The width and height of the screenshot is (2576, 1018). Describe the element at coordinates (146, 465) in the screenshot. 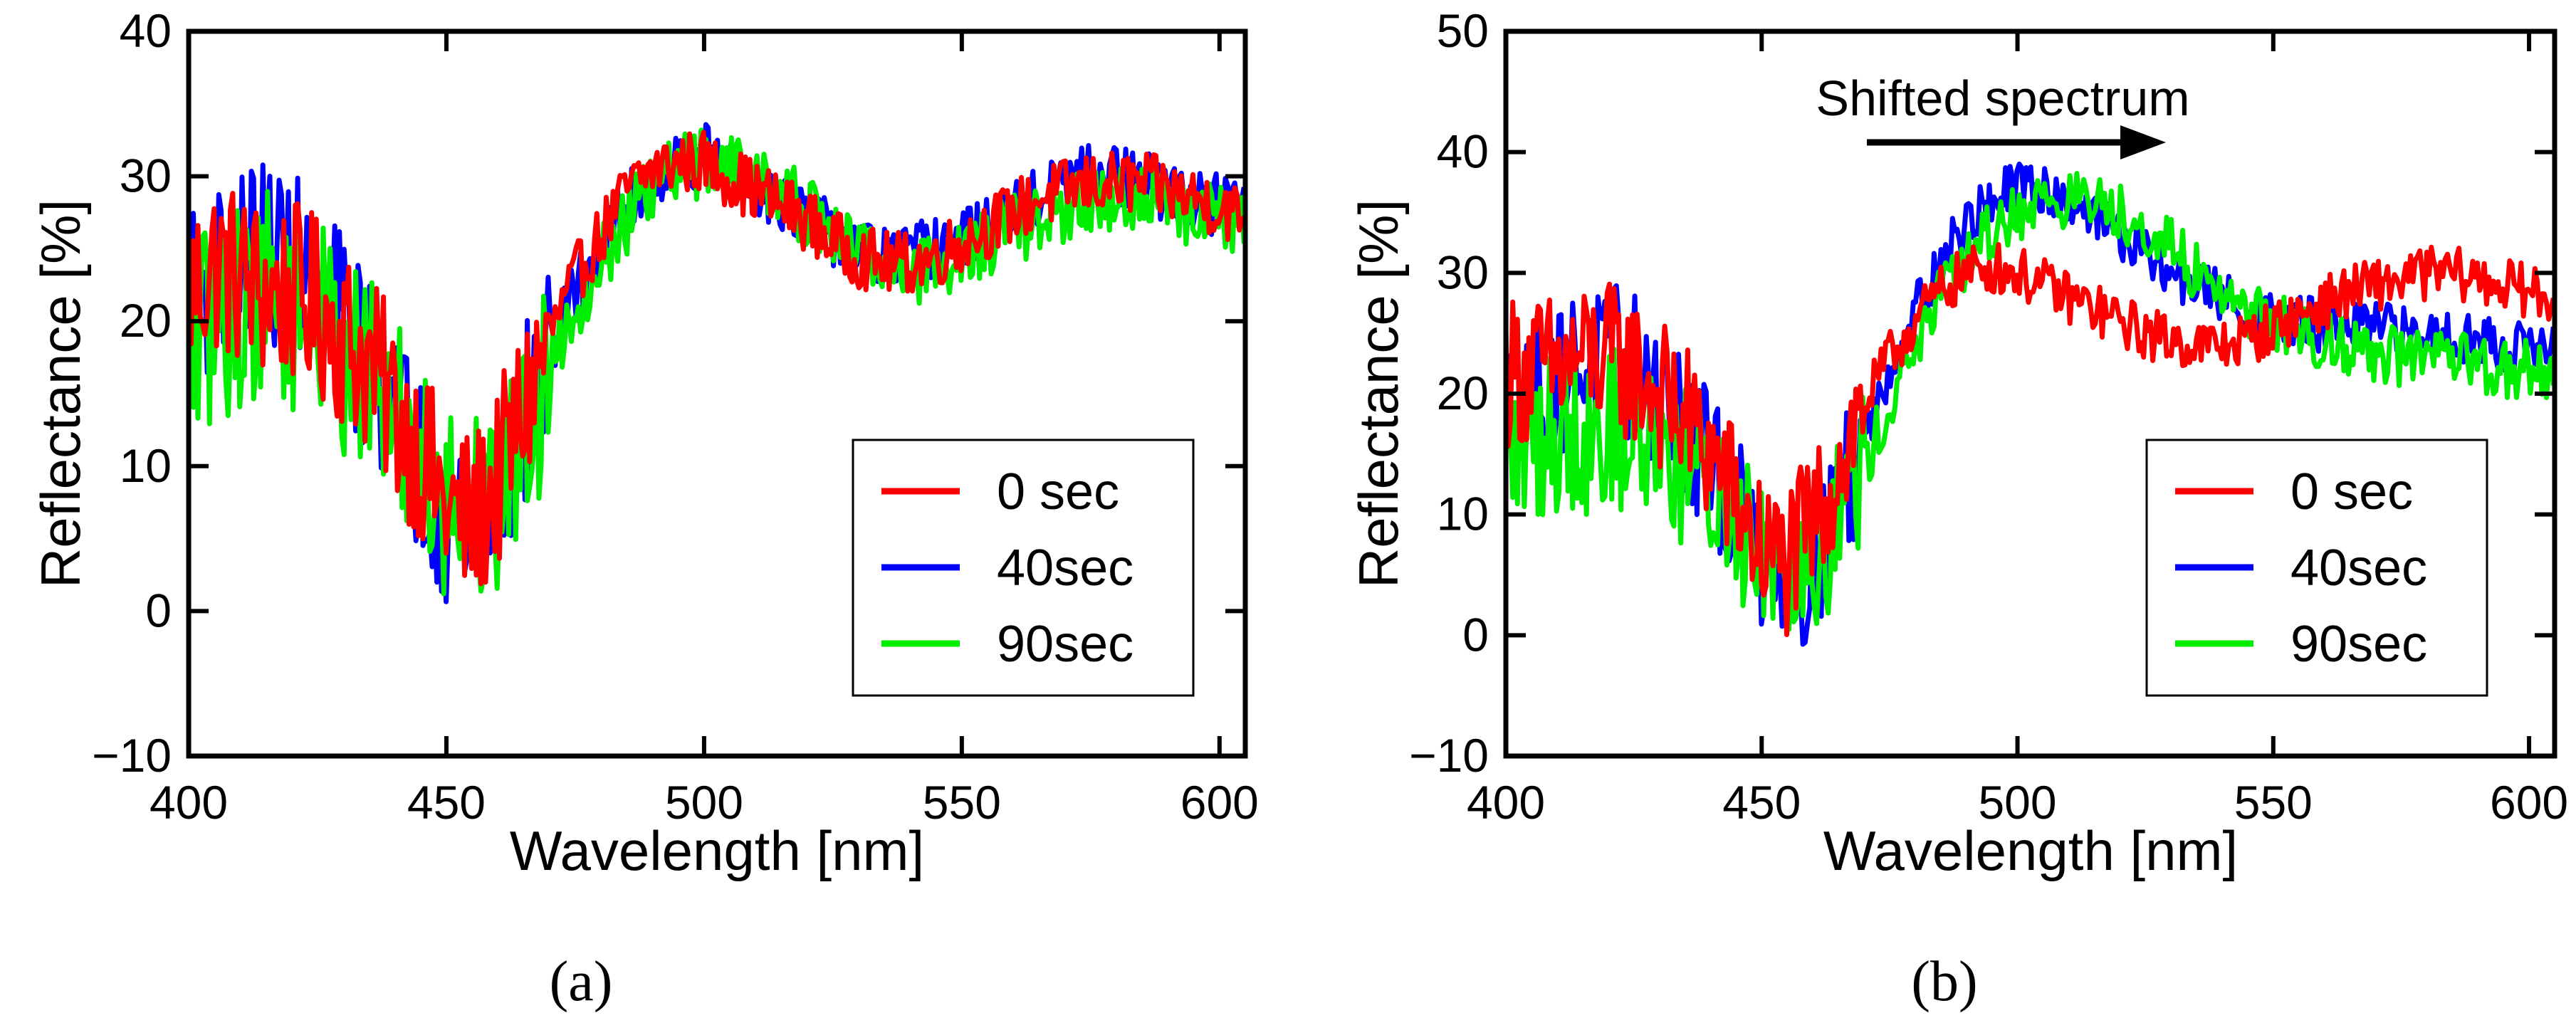

I see `a-y-tick-label: 10` at that location.